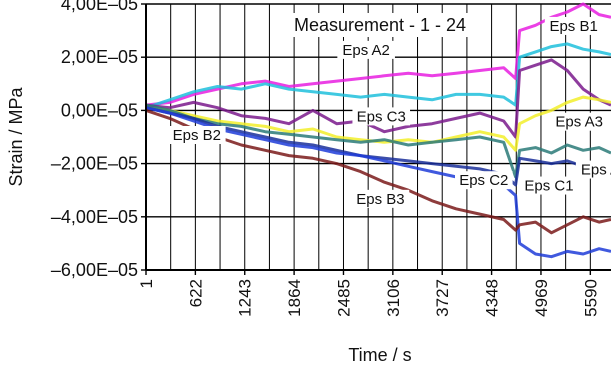 The height and width of the screenshot is (367, 611). I want to click on x-axis-label: Time / s, so click(379, 355).